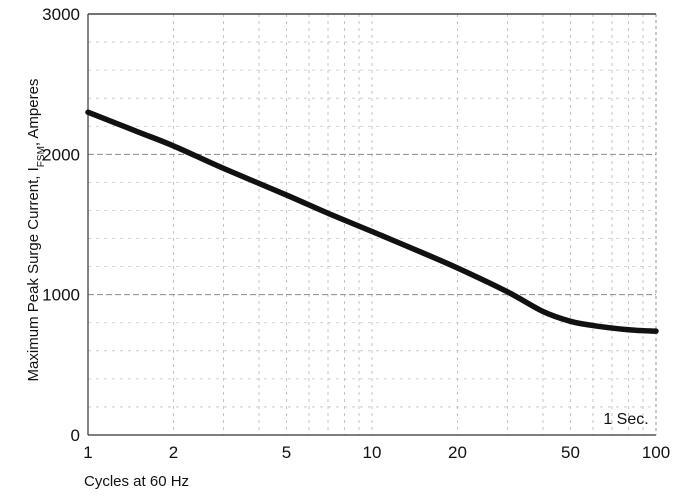 This screenshot has height=497, width=680. What do you see at coordinates (87, 452) in the screenshot?
I see `x-tick-label: 1` at bounding box center [87, 452].